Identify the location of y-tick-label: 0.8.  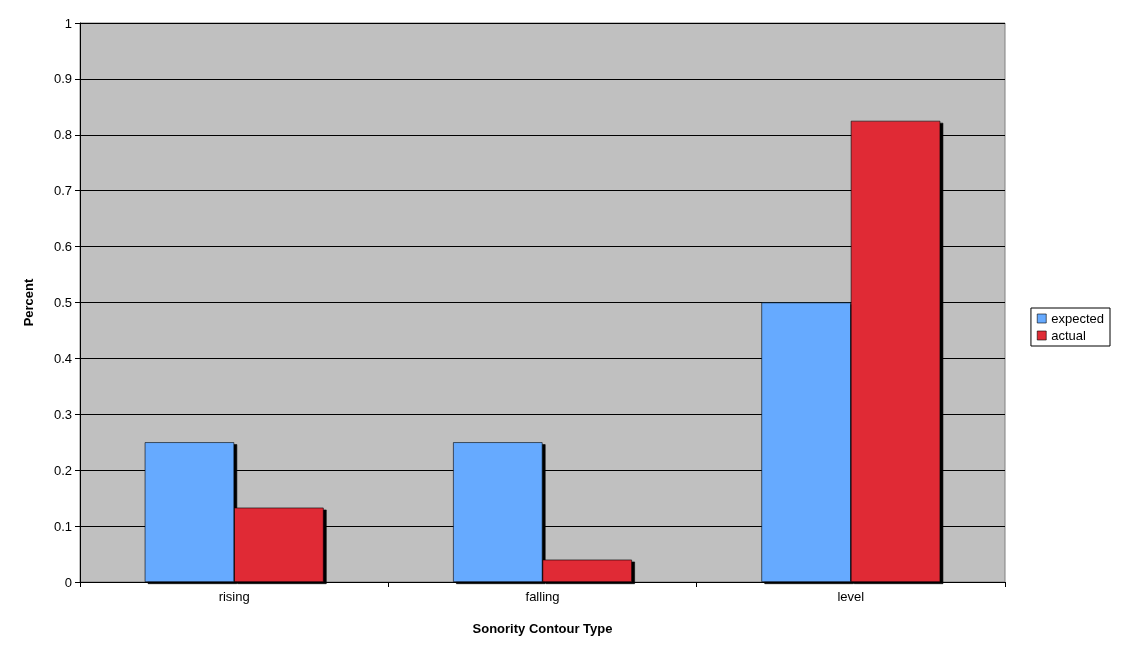
(62, 135).